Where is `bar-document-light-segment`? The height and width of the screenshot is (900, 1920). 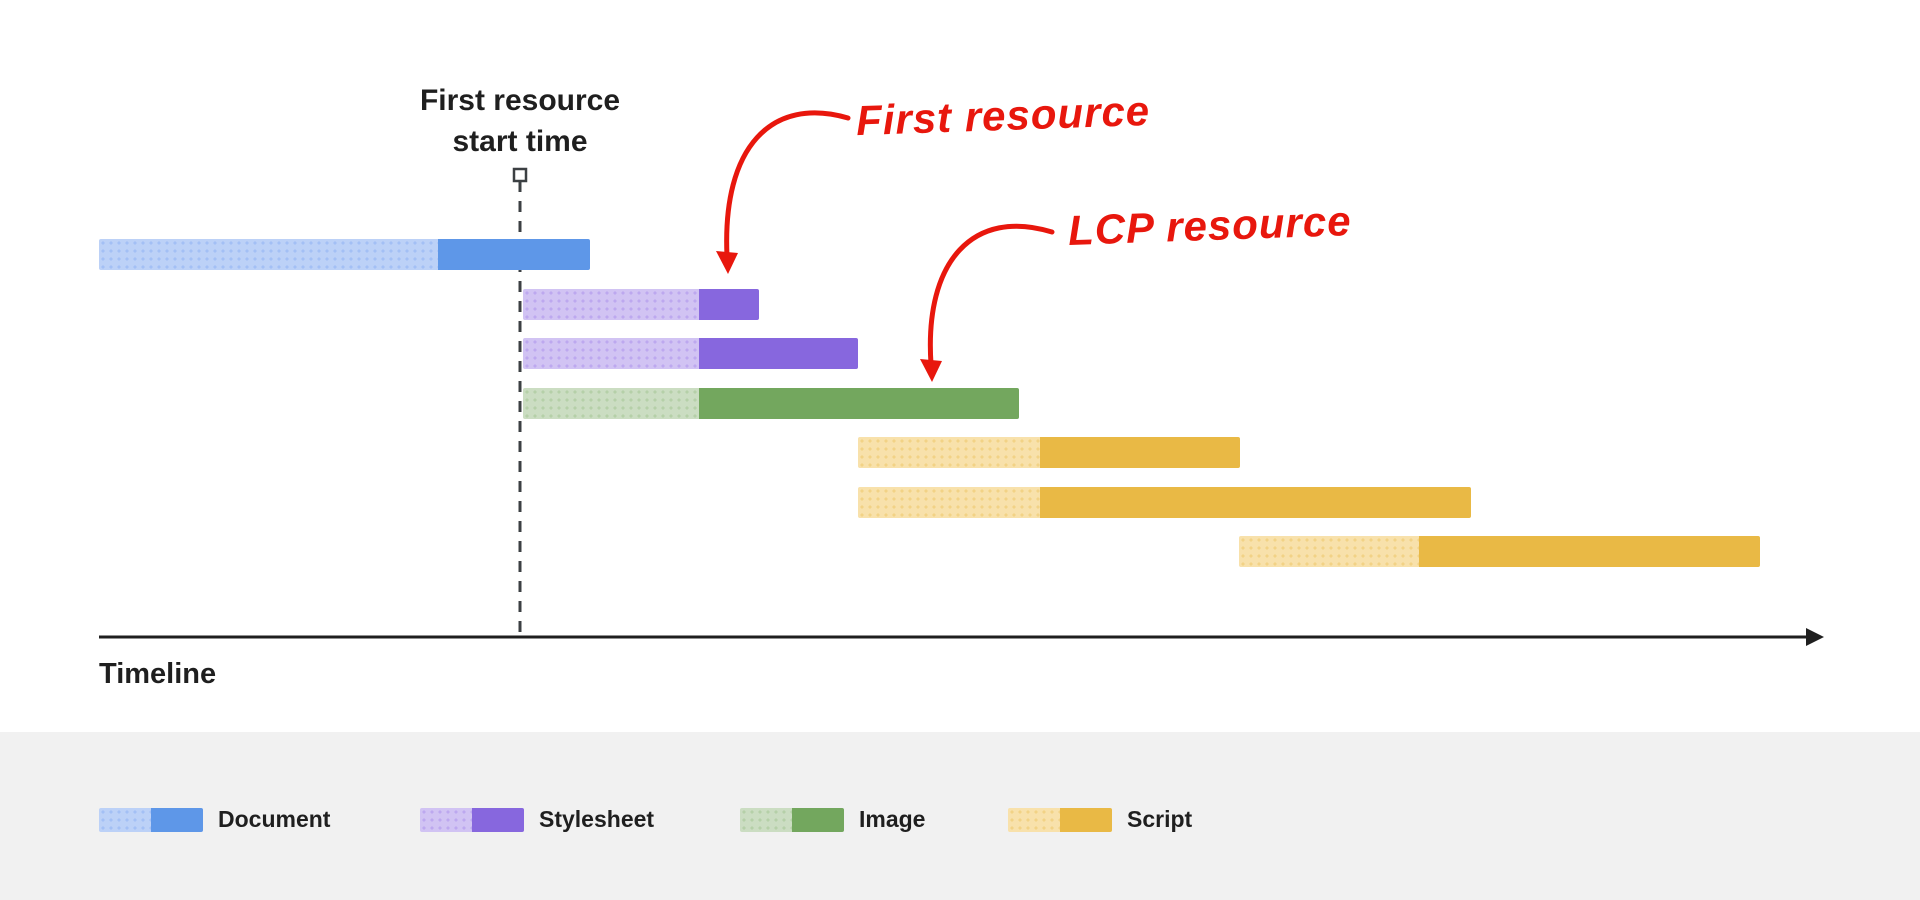 bar-document-light-segment is located at coordinates (268, 254).